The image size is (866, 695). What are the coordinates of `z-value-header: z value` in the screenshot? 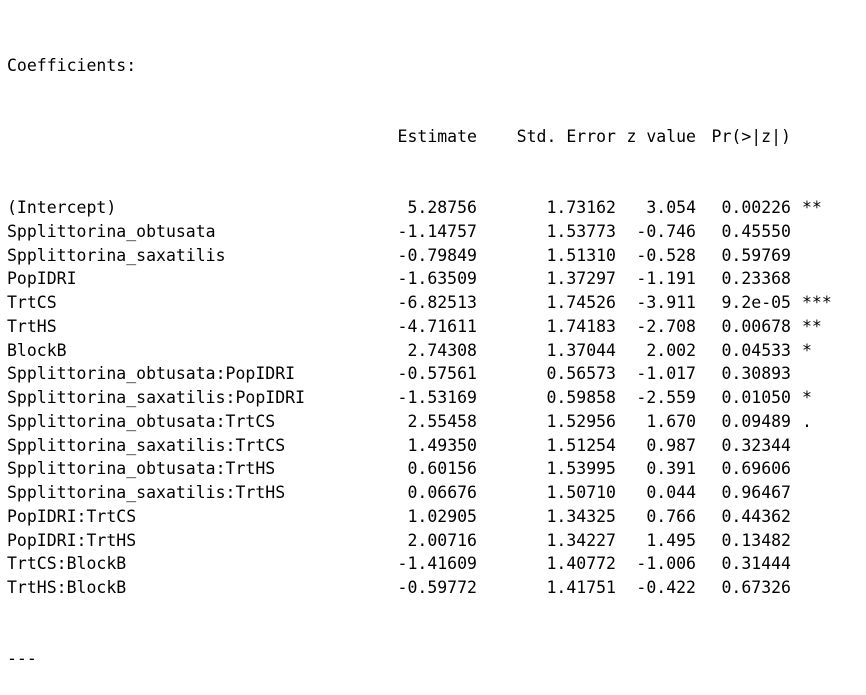 It's located at (661, 136).